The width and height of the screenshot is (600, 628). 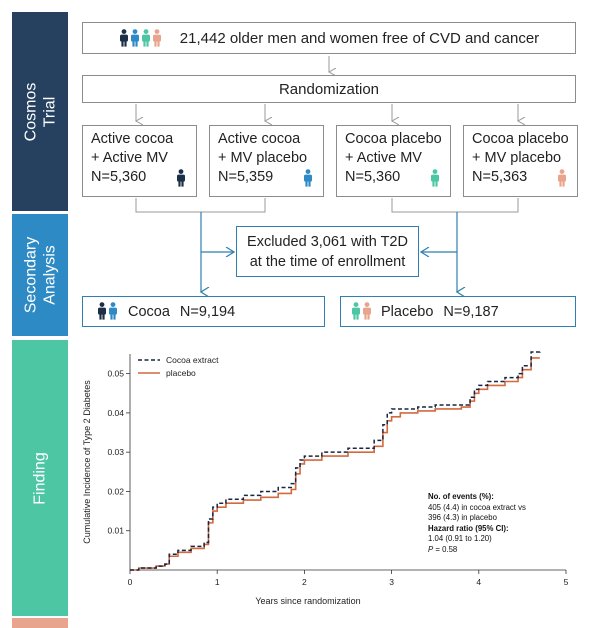 What do you see at coordinates (130, 582) in the screenshot?
I see `x-tick-label: 0` at bounding box center [130, 582].